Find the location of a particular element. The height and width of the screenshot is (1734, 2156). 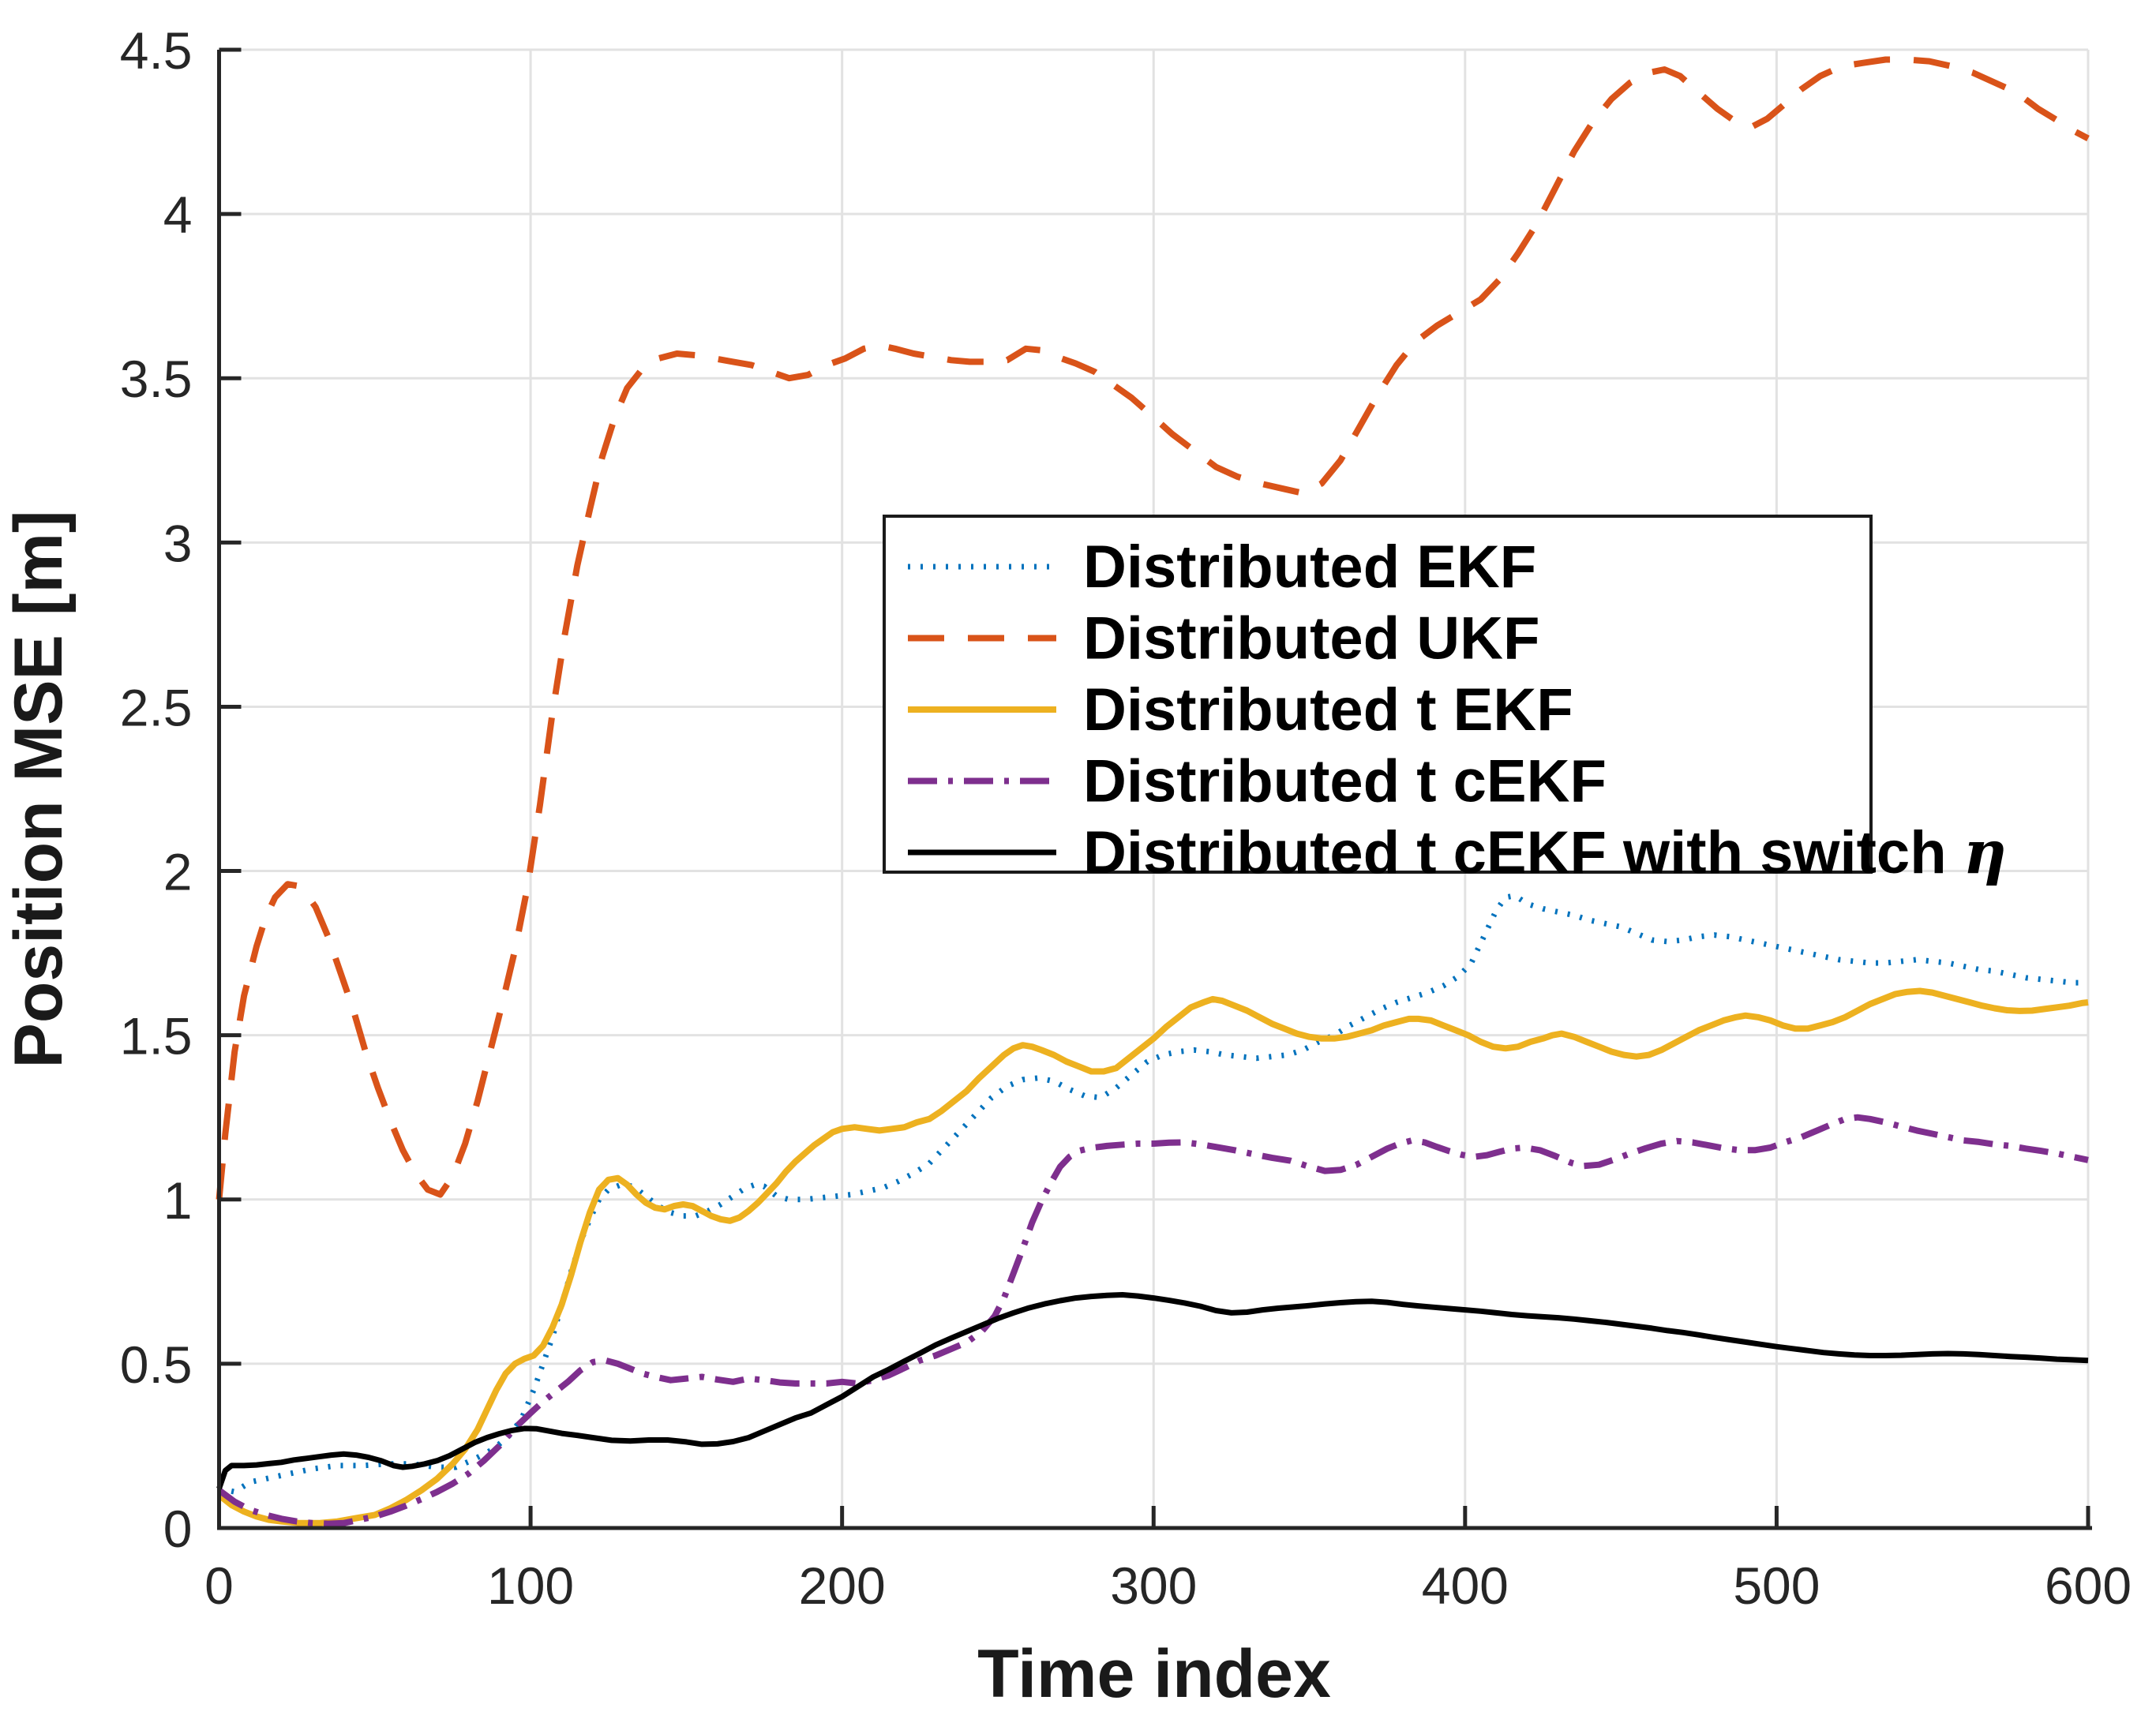

legend-row: Distributed UKF is located at coordinates (1223, 638).